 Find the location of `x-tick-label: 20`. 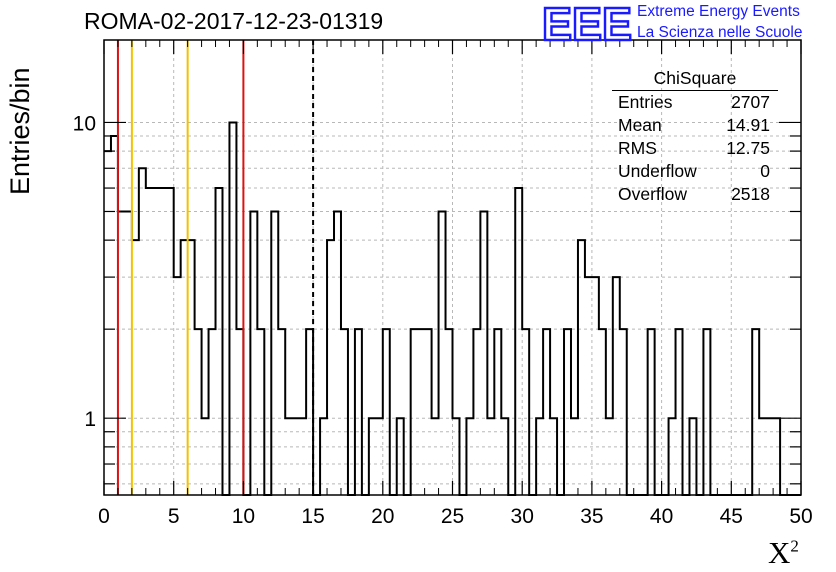

x-tick-label: 20 is located at coordinates (382, 516).